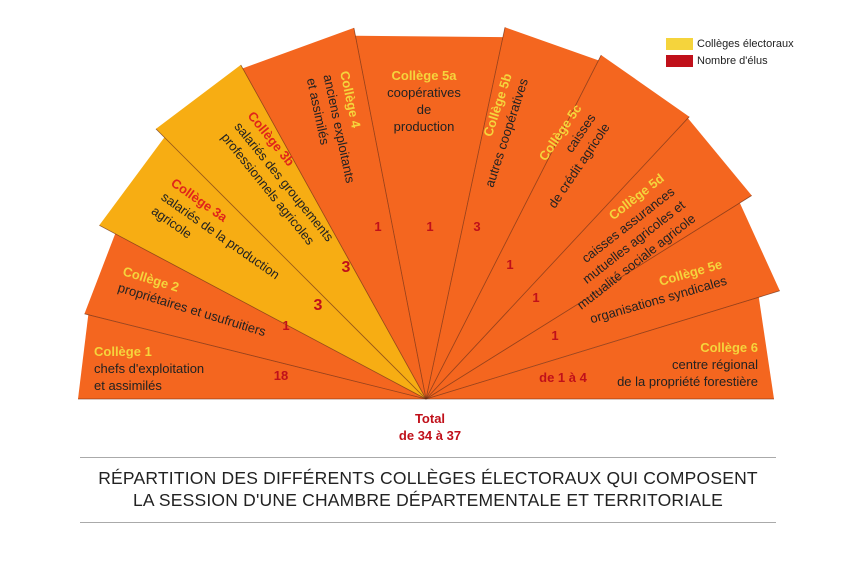 The height and width of the screenshot is (576, 853). Describe the element at coordinates (428, 522) in the screenshot. I see `caption-bottom-rule` at that location.